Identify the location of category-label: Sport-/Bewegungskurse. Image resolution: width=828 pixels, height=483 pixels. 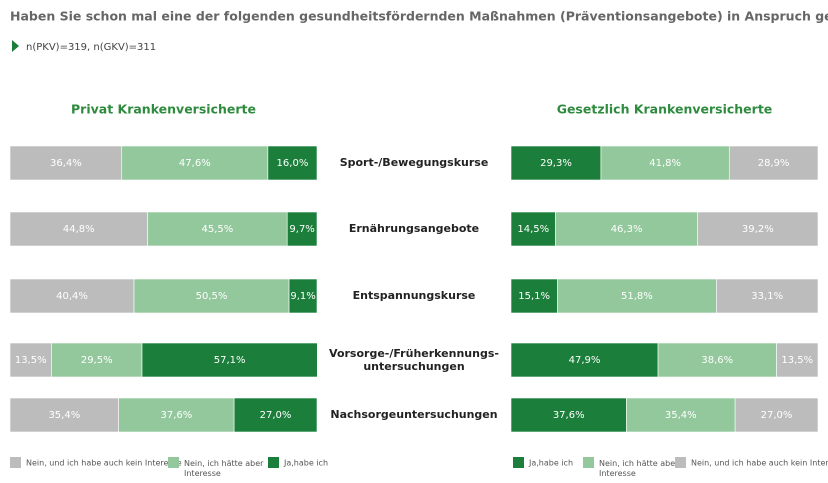
(414, 162).